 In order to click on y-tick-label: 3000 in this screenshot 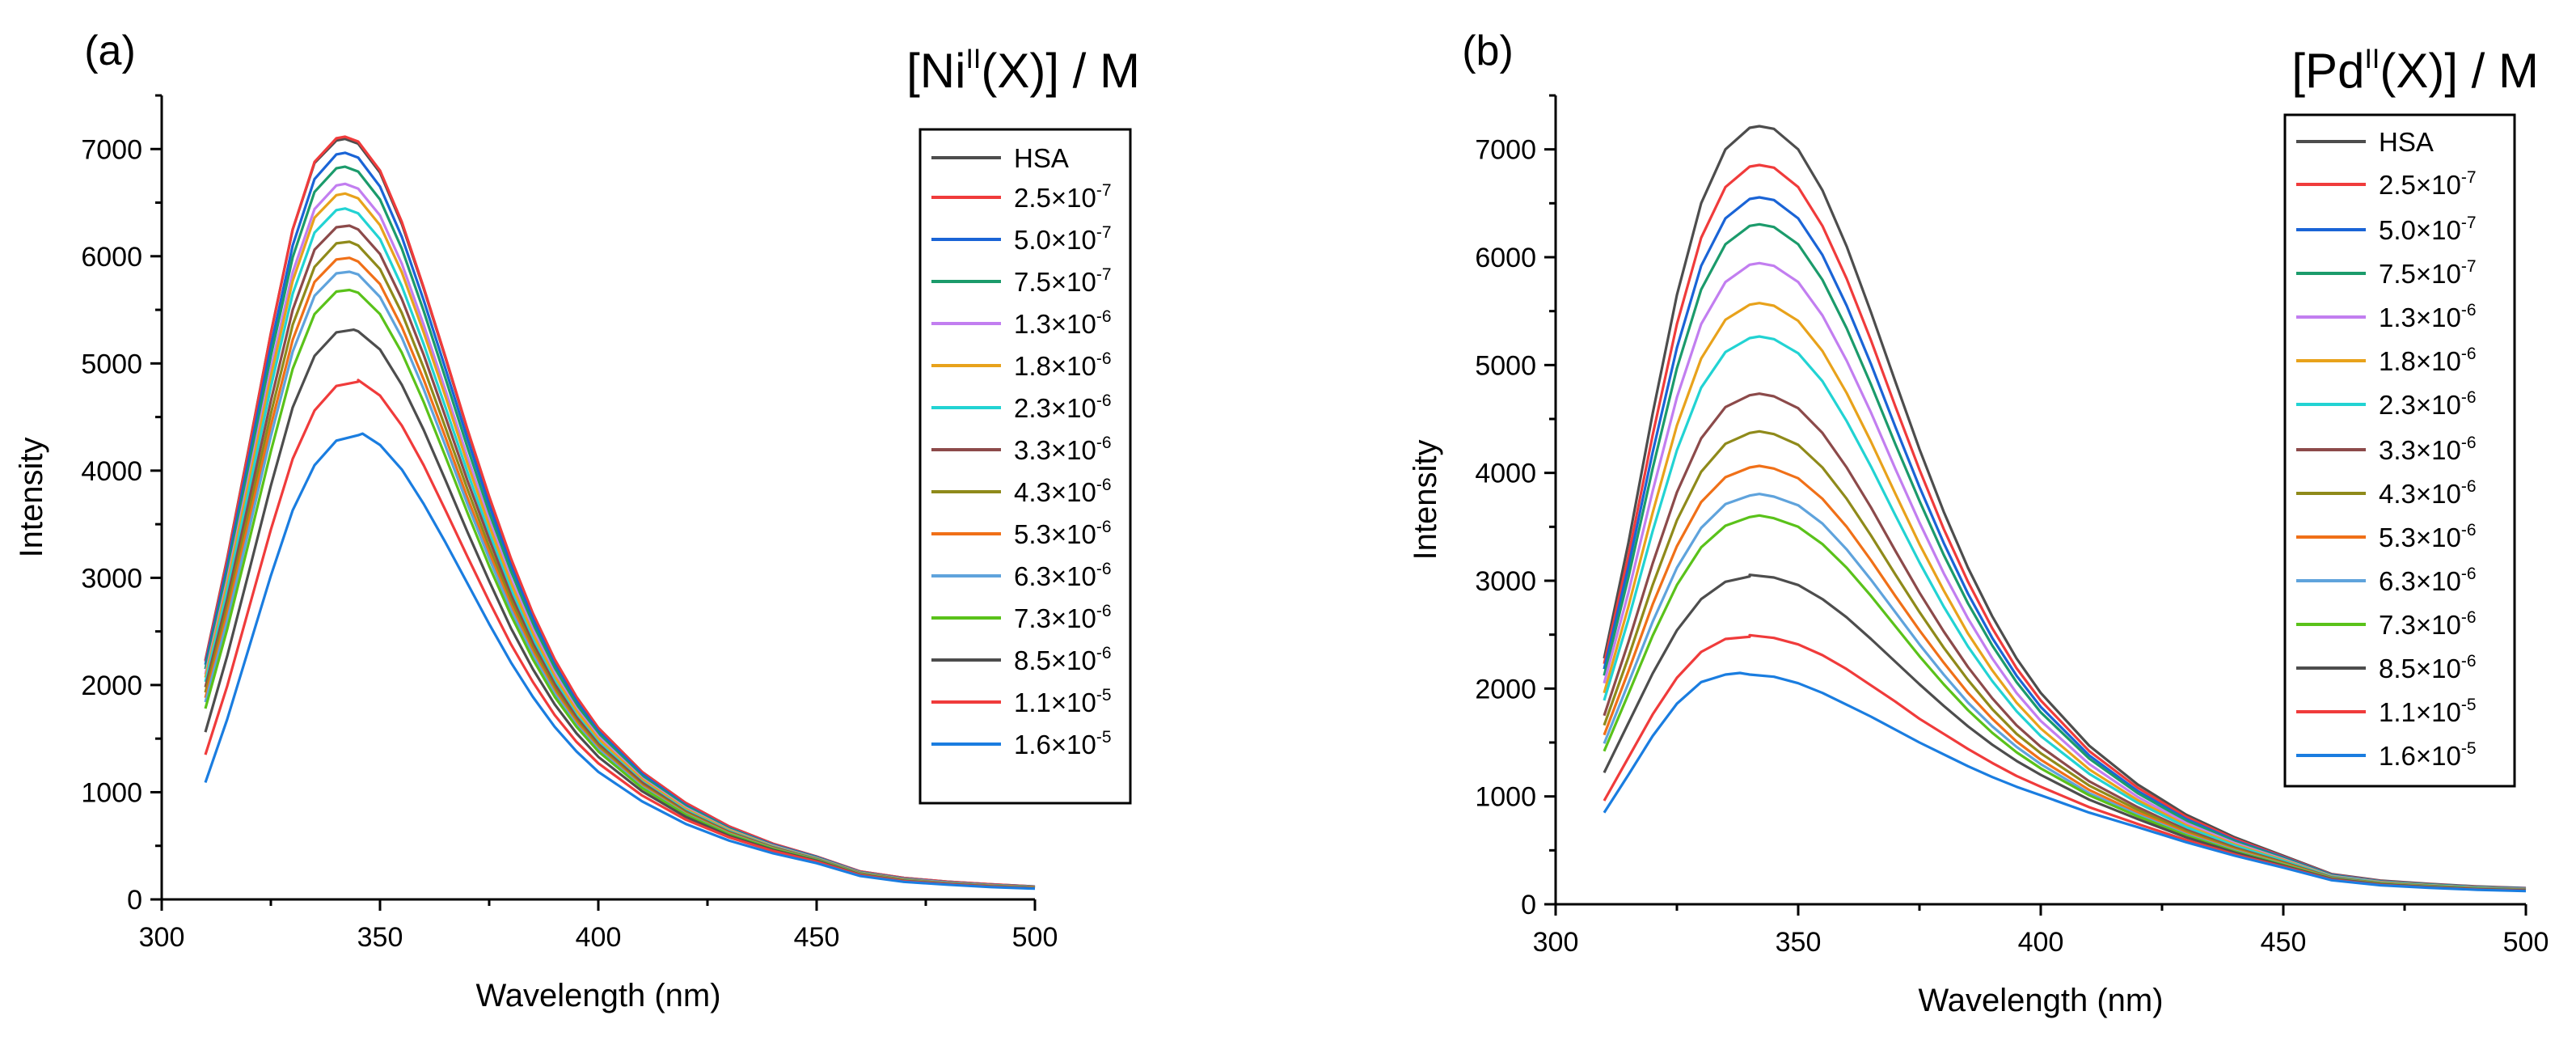, I will do `click(111, 578)`.